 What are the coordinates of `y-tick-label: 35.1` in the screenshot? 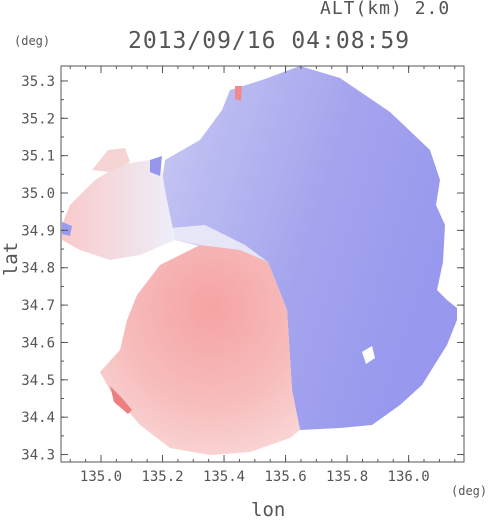 It's located at (38, 157).